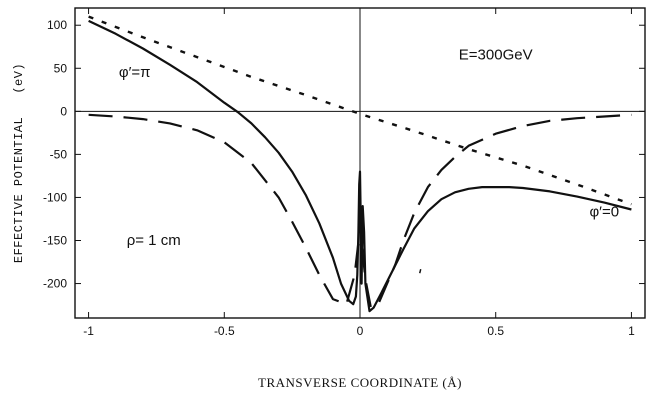 The width and height of the screenshot is (662, 397). What do you see at coordinates (63, 111) in the screenshot?
I see `y-tick-label: 0` at bounding box center [63, 111].